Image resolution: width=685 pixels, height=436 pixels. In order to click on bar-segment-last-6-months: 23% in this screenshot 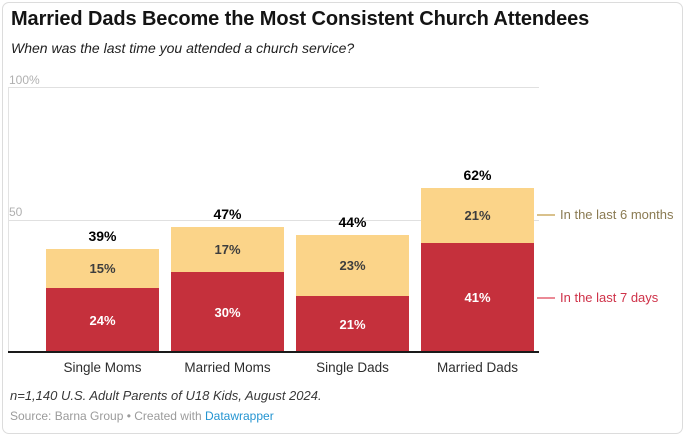, I will do `click(352, 266)`.